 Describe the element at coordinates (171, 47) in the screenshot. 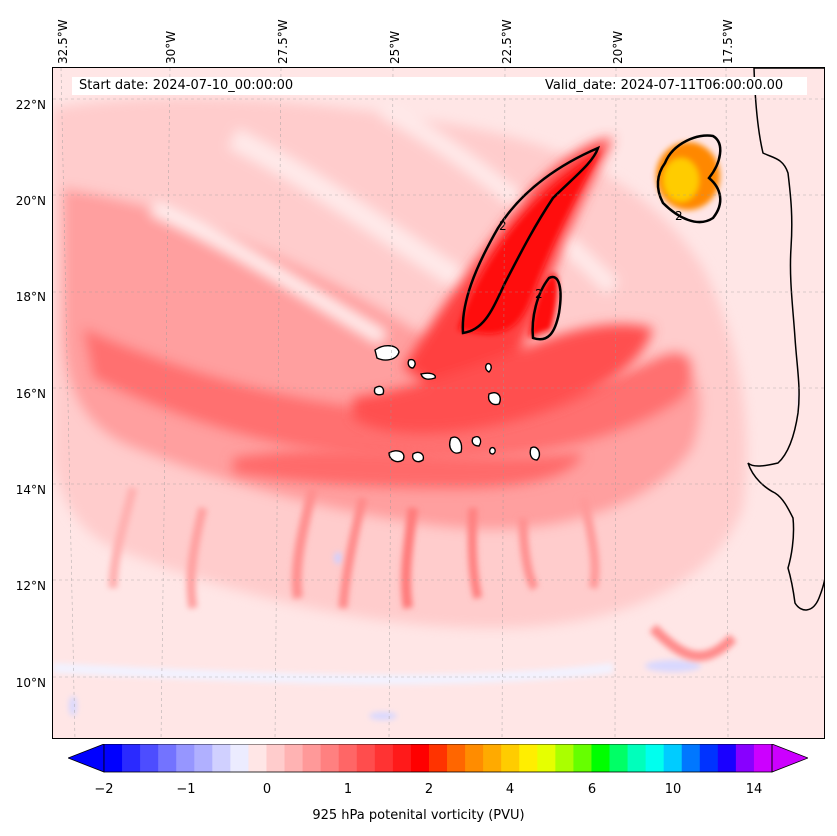

I see `lon-label-30w: 30°W` at that location.